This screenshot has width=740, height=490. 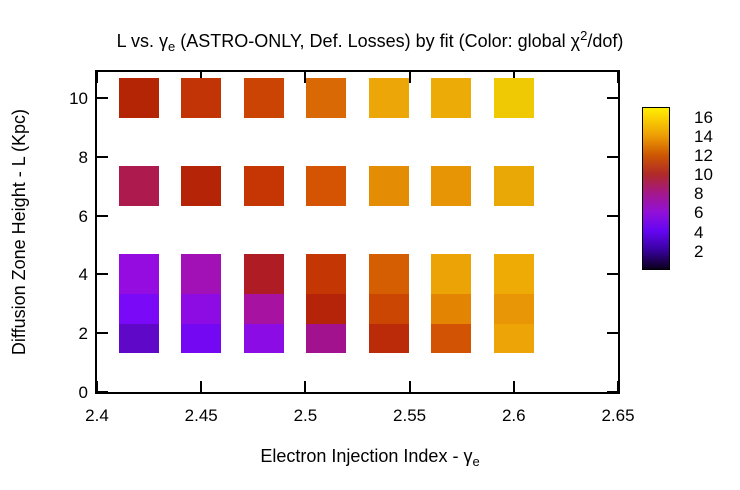 What do you see at coordinates (699, 251) in the screenshot?
I see `colorbar-tick-label: 2` at bounding box center [699, 251].